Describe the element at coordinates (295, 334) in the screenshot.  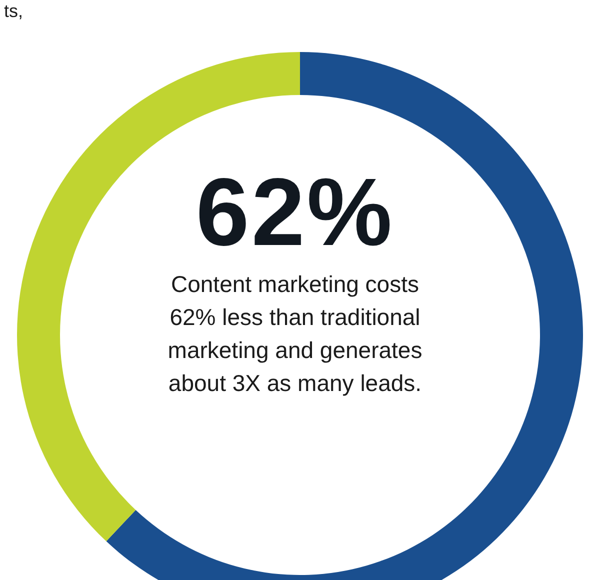
I see `text: Content marketing costs 62% less than traditional marketing and generates about 3X as many leads.` at that location.